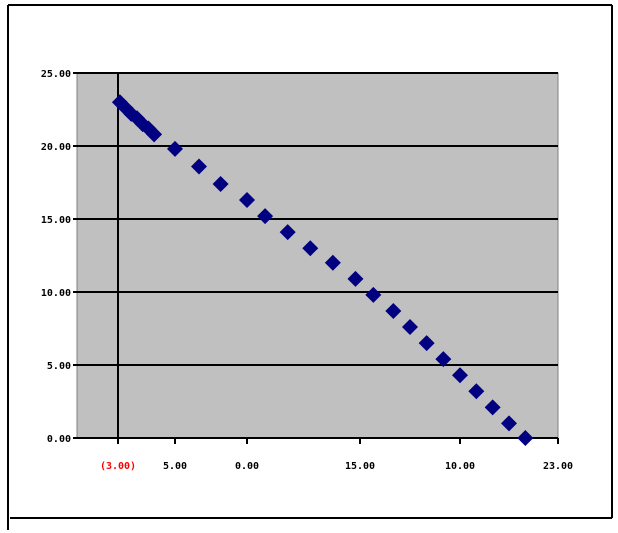 Image resolution: width=618 pixels, height=533 pixels. What do you see at coordinates (247, 466) in the screenshot?
I see `x-tick-label: 0.00` at bounding box center [247, 466].